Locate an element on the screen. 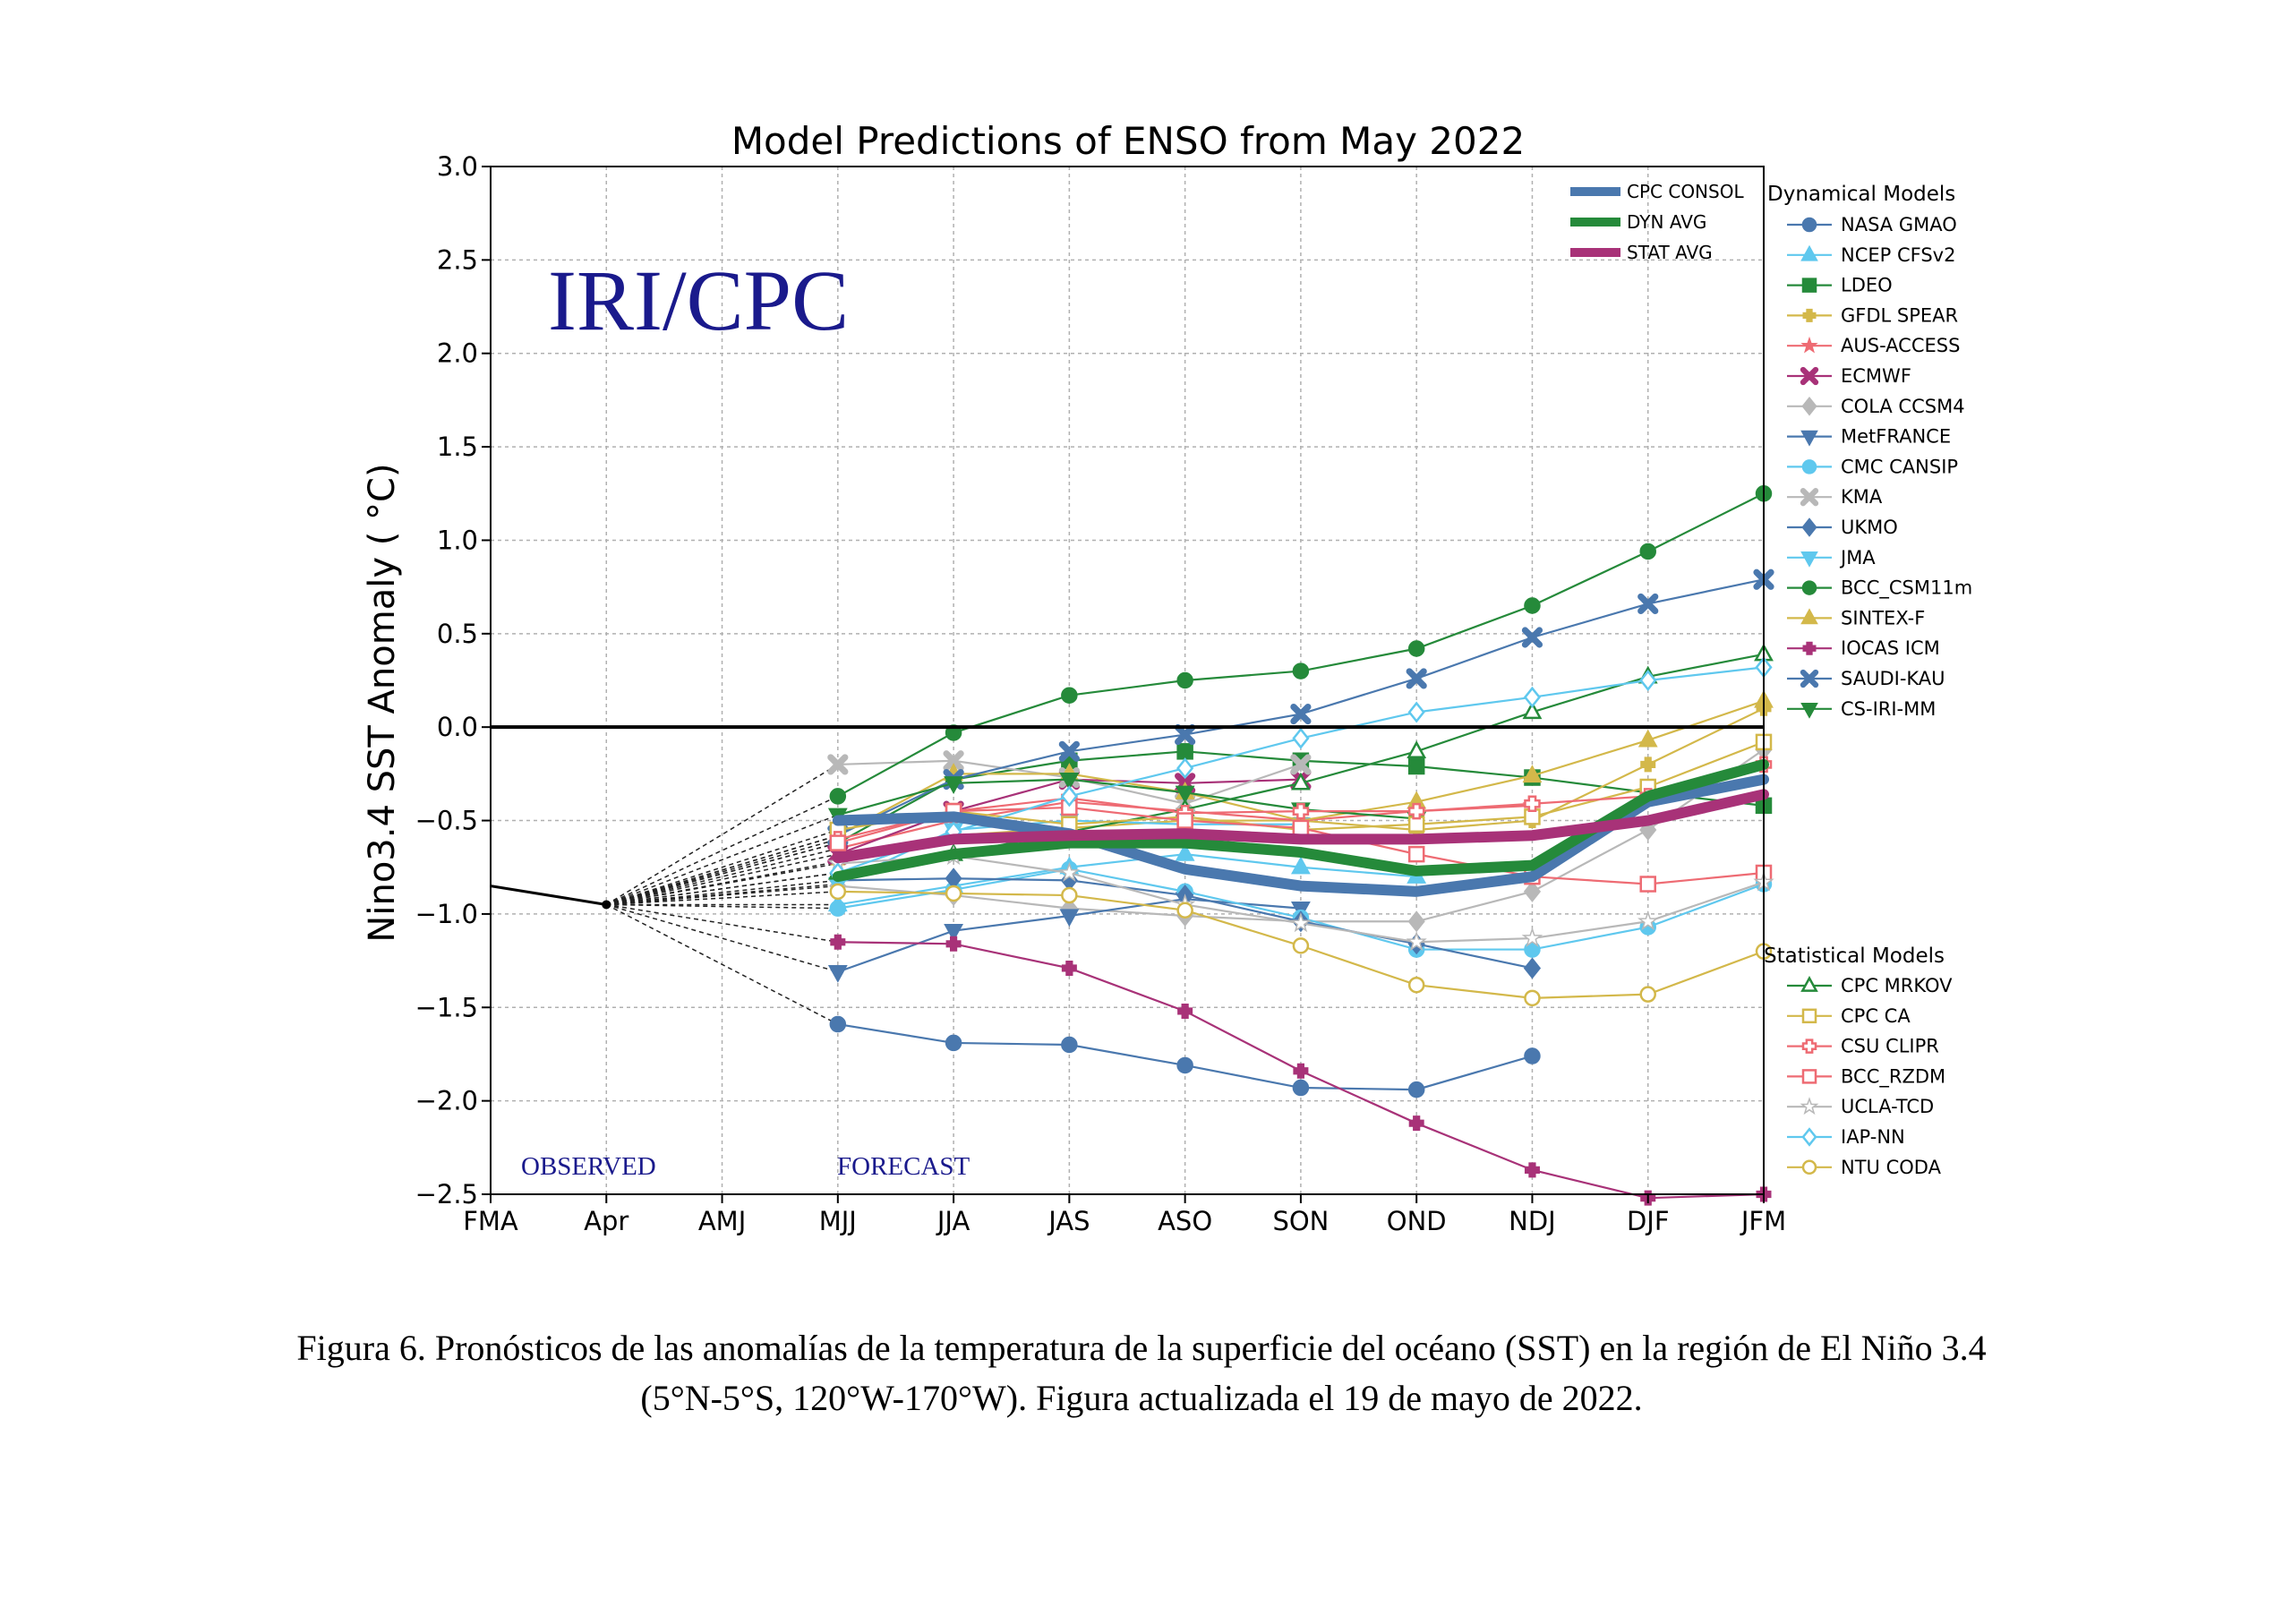 The image size is (2283, 1624). legend-label: CS-IRI-MM is located at coordinates (1888, 709).